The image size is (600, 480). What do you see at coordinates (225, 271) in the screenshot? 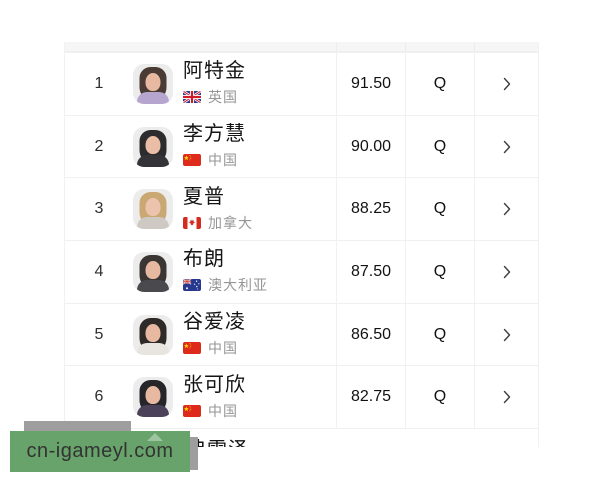
I see `athlete-info: 布朗 澳大利亚` at bounding box center [225, 271].